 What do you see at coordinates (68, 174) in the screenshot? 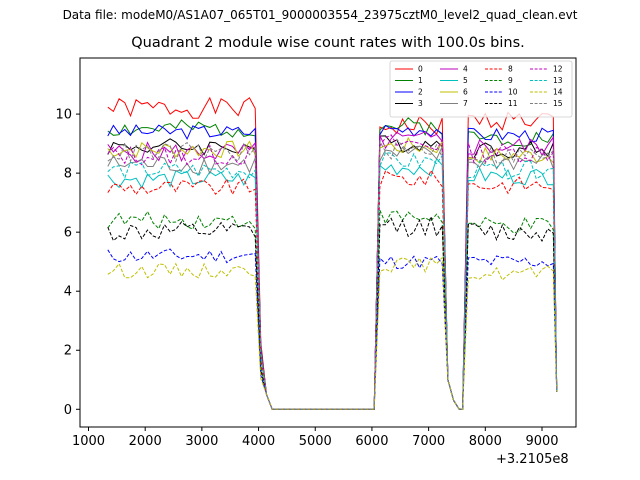
I see `y-tick-label: 8` at bounding box center [68, 174].